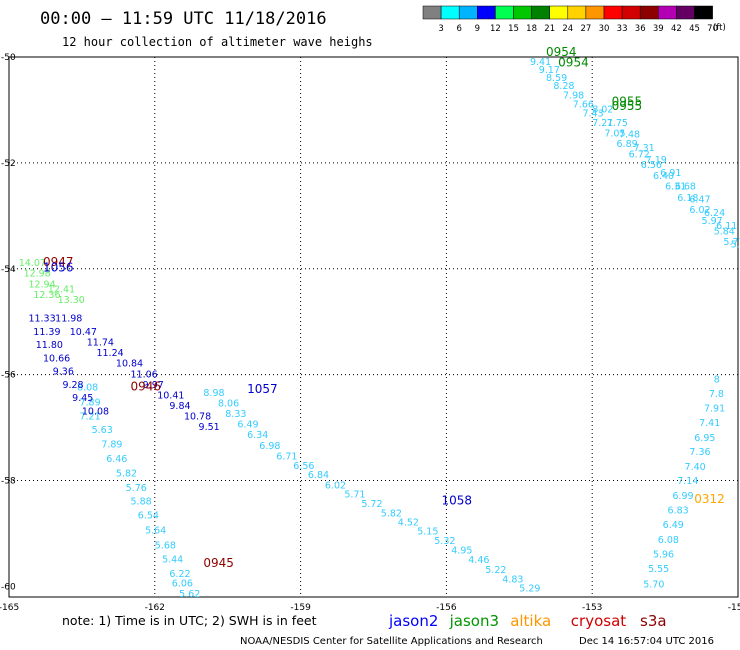 This screenshot has width=740, height=650. Describe the element at coordinates (262, 389) in the screenshot. I see `pass-time-label: 1057` at that location.